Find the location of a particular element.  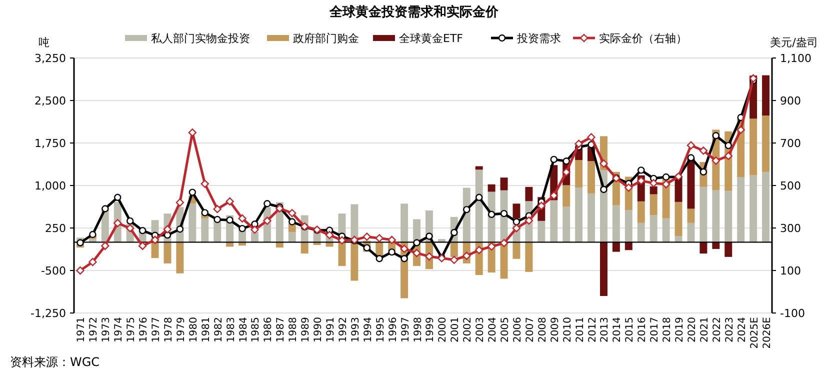

y-tick-label: 1,750 is located at coordinates (50, 143).